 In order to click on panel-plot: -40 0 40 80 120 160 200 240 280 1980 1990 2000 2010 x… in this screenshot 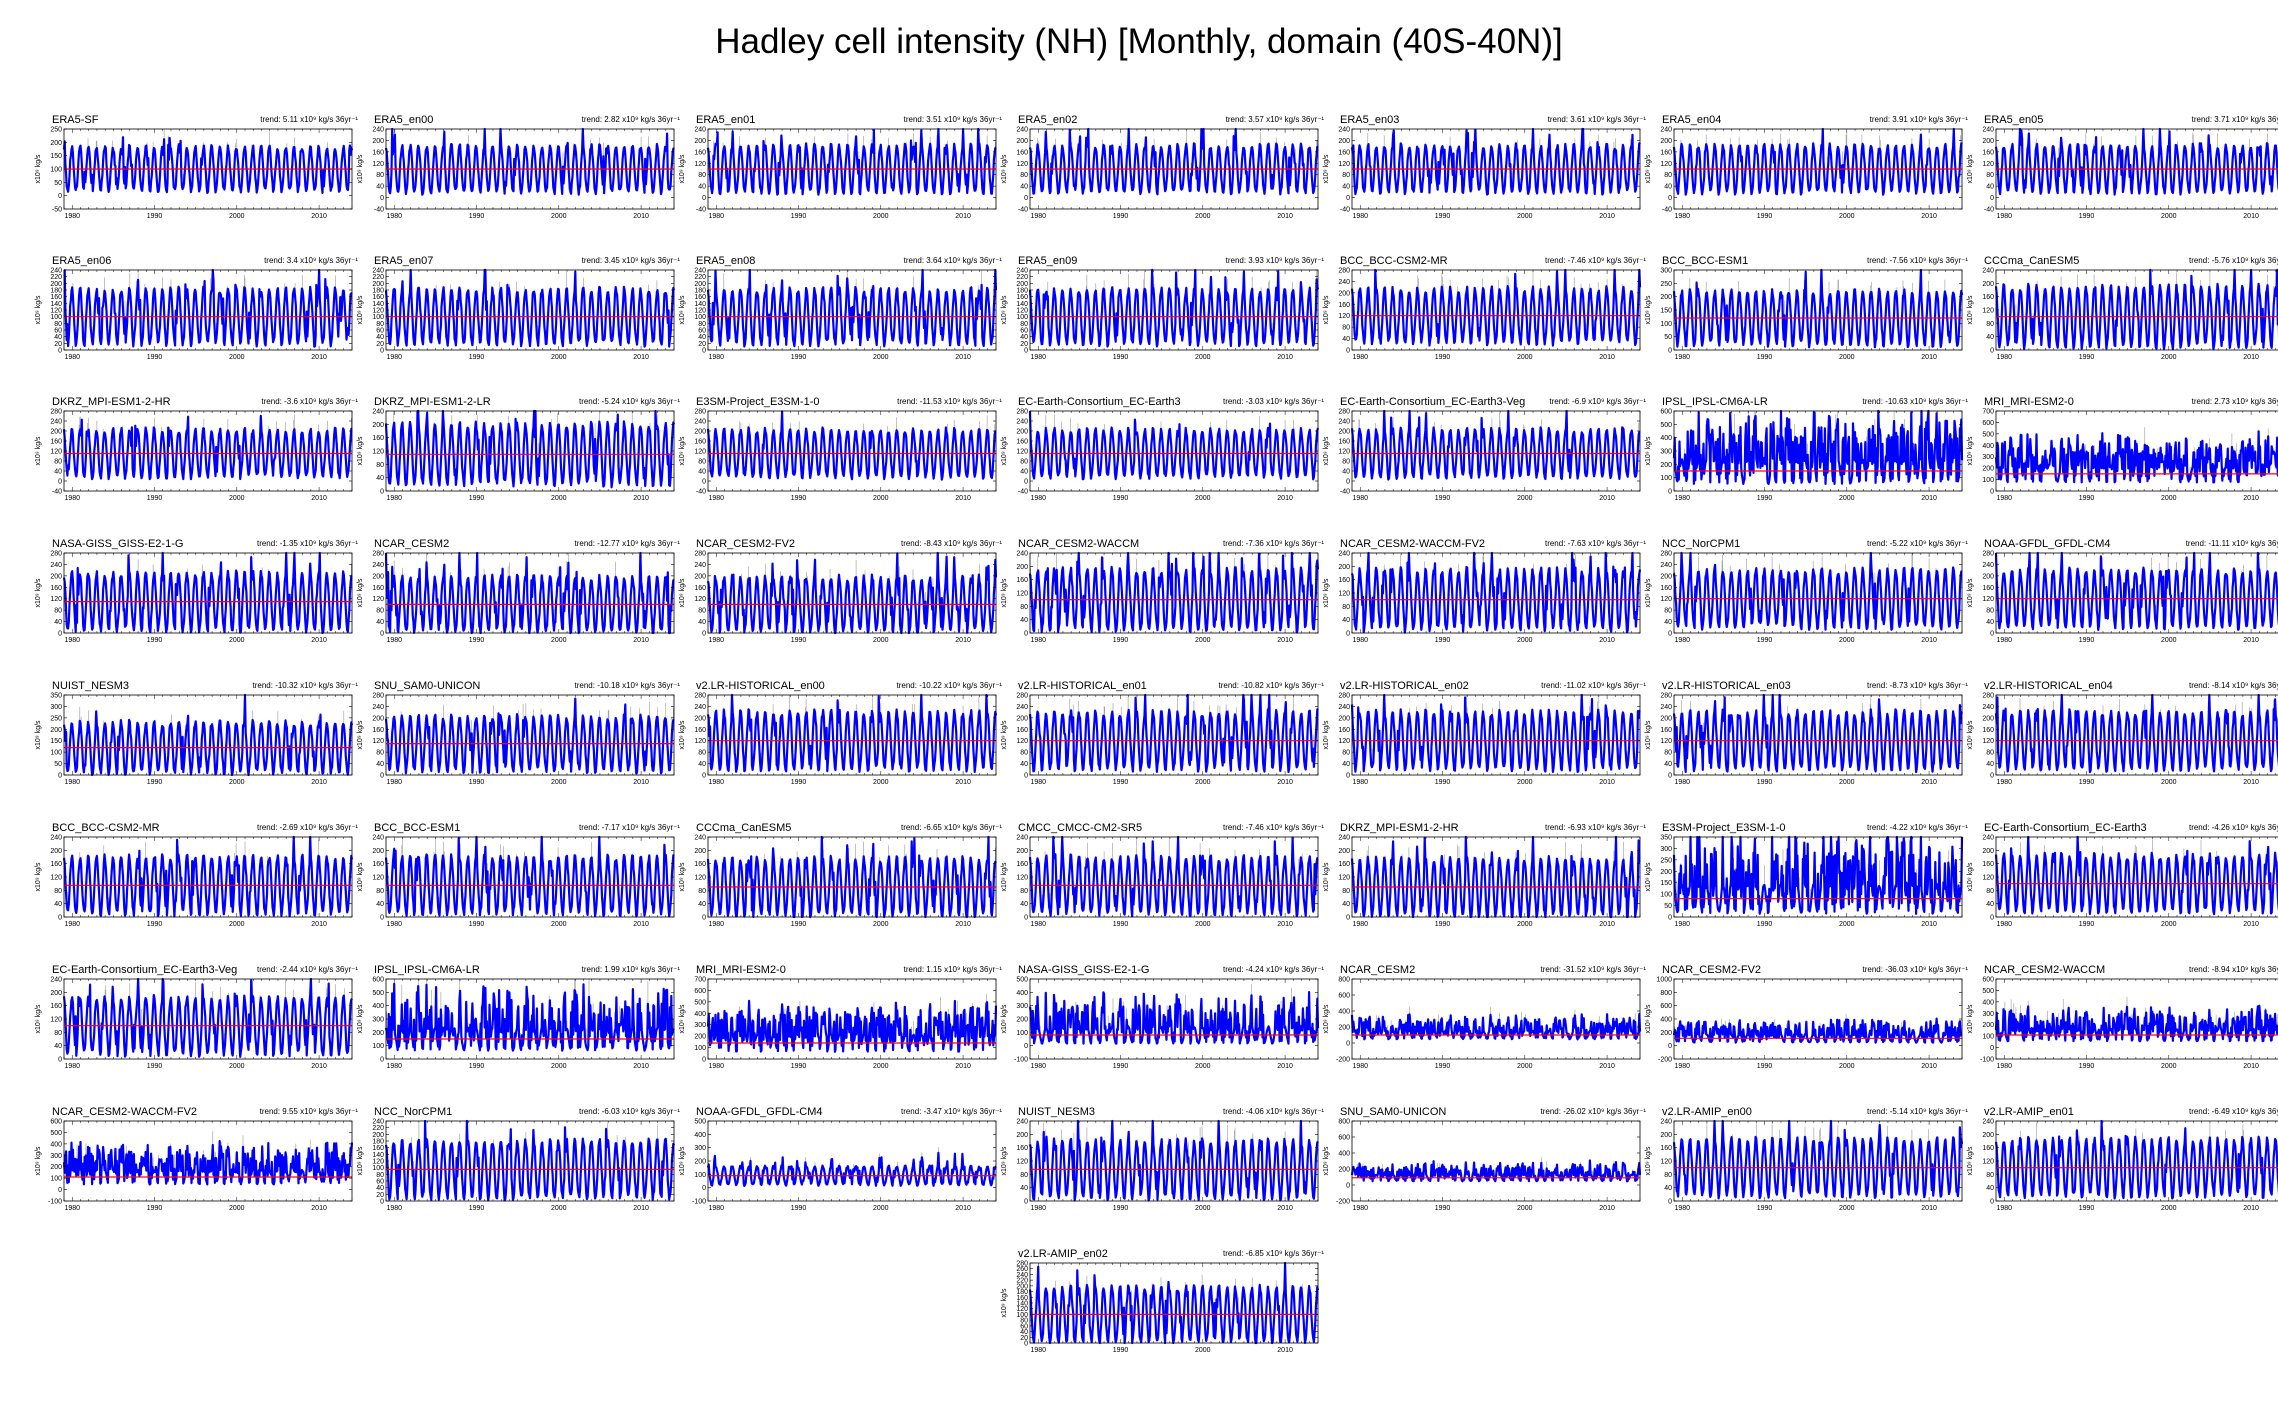, I will do `click(1160, 455)`.